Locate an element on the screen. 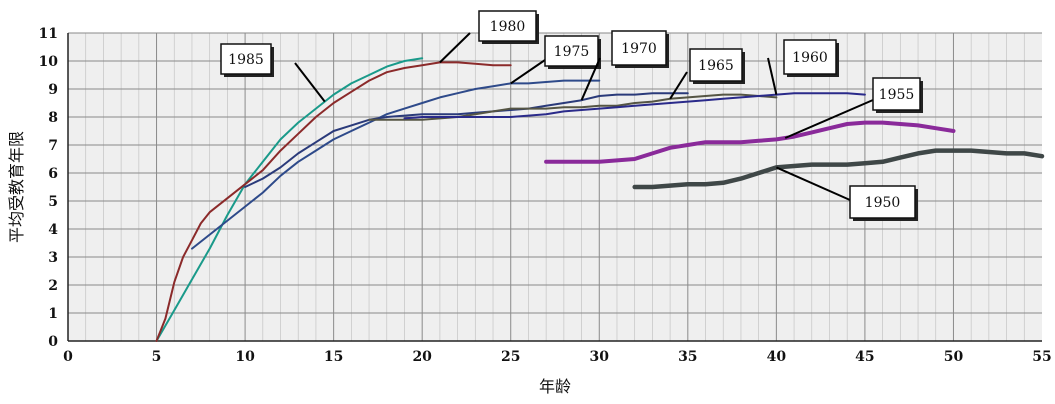  callout-1960: 1960 is located at coordinates (803, 67).